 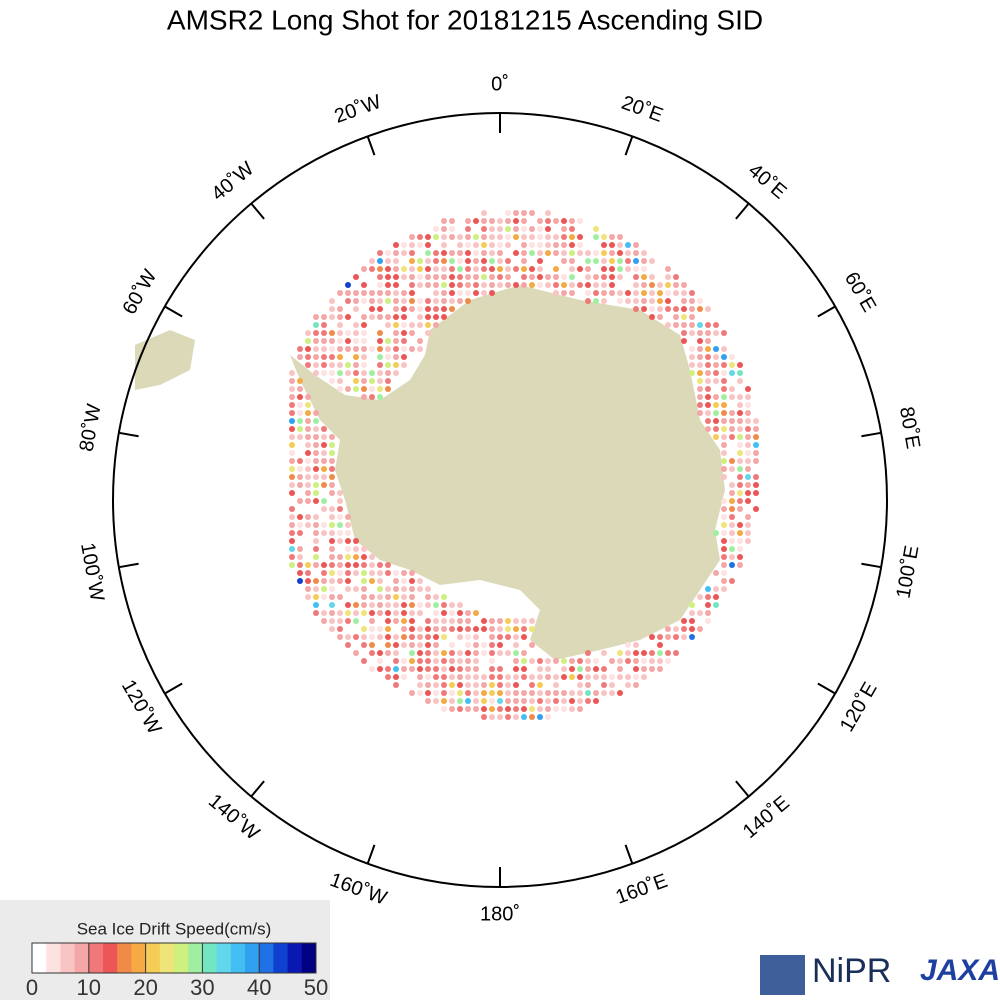 What do you see at coordinates (500, 84) in the screenshot?
I see `longitude-label: 0˚` at bounding box center [500, 84].